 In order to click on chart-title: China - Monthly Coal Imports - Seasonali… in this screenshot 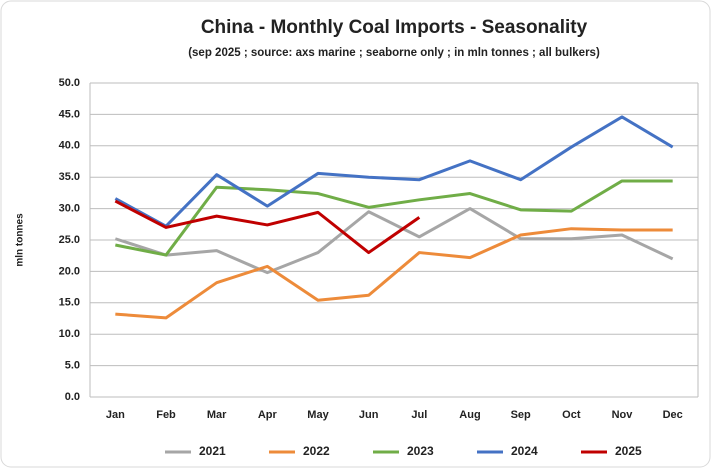, I will do `click(394, 27)`.